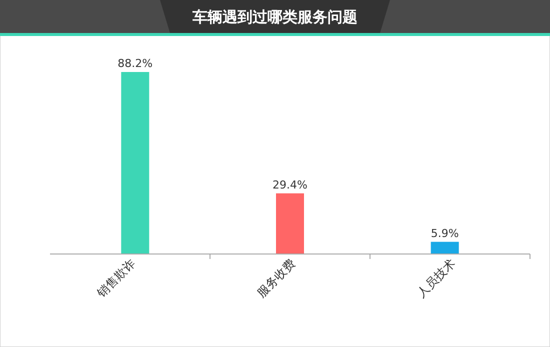 The width and height of the screenshot is (550, 347). I want to click on data-label: 5.9%, so click(444, 233).